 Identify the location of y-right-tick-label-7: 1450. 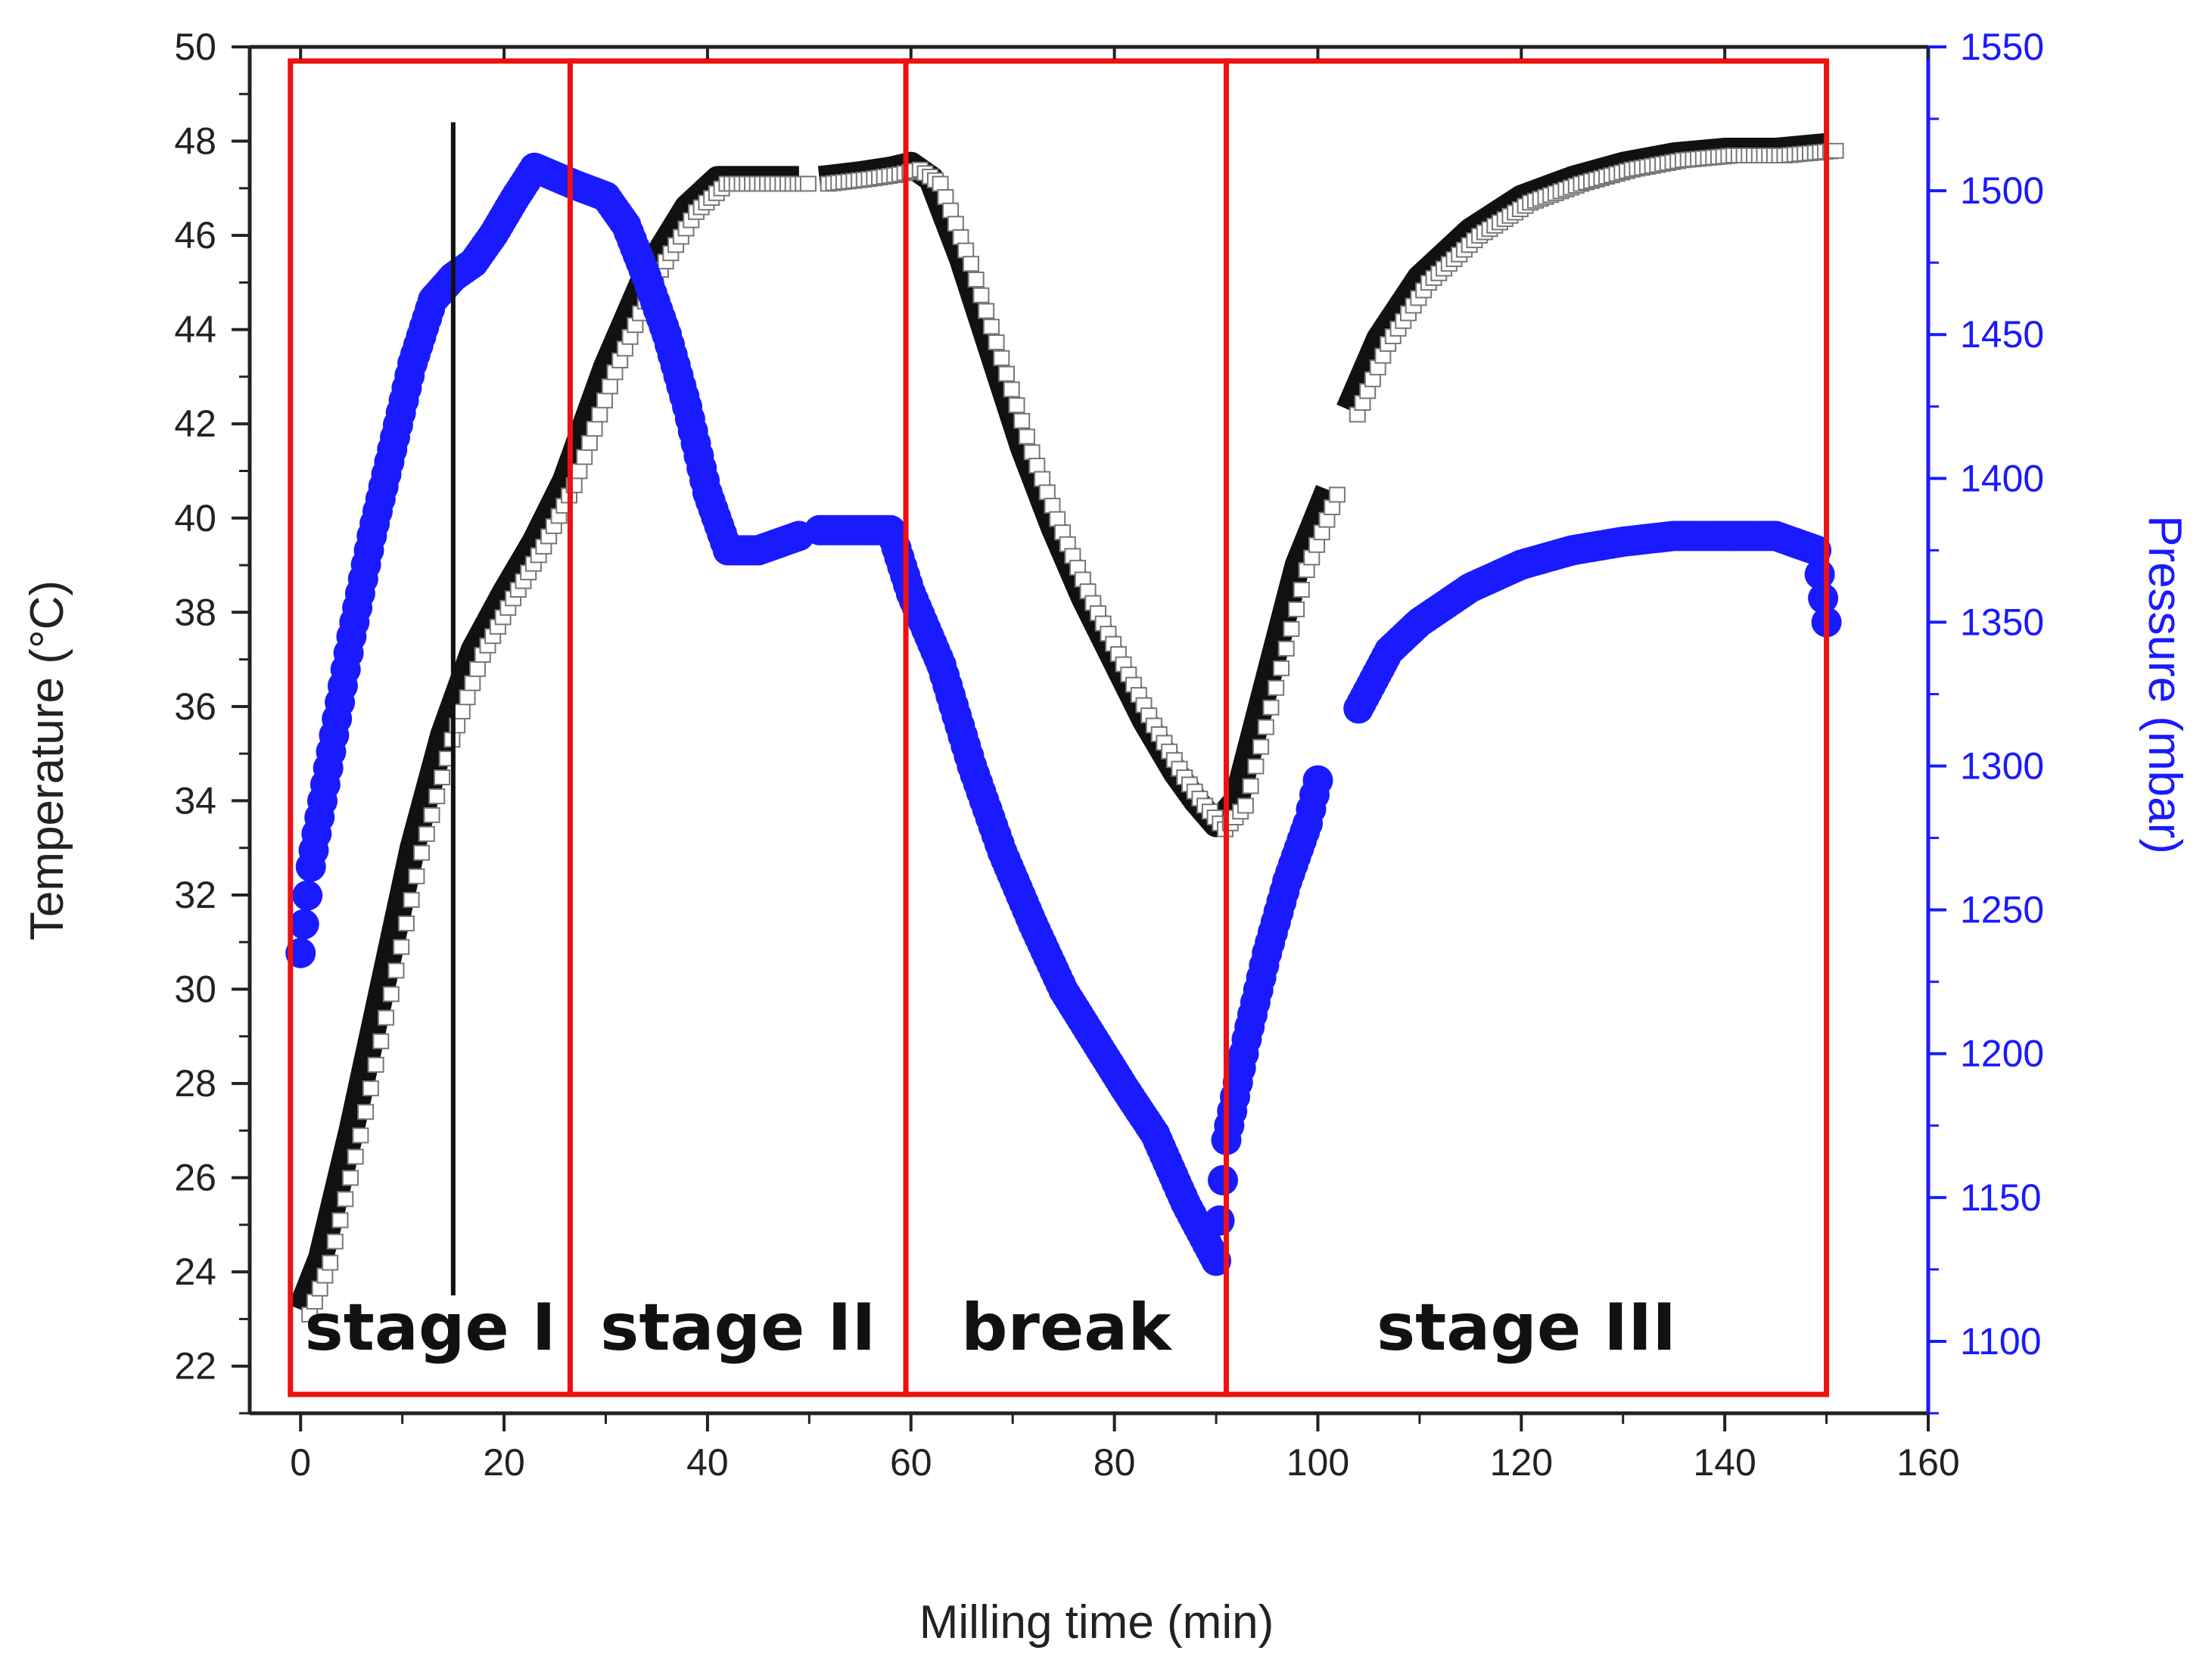
(2002, 334).